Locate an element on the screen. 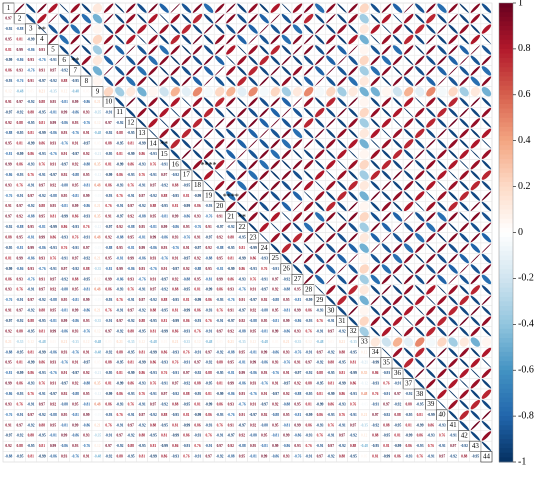 This screenshot has height=501, width=550. correlation-value: -0.95 is located at coordinates (31, 446).